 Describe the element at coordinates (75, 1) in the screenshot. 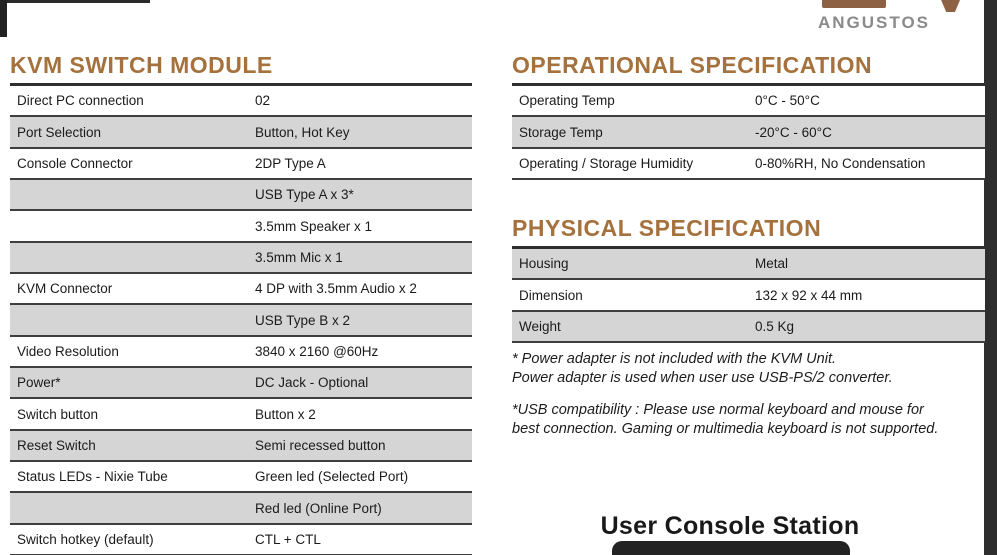

I see `top-edge-line` at that location.